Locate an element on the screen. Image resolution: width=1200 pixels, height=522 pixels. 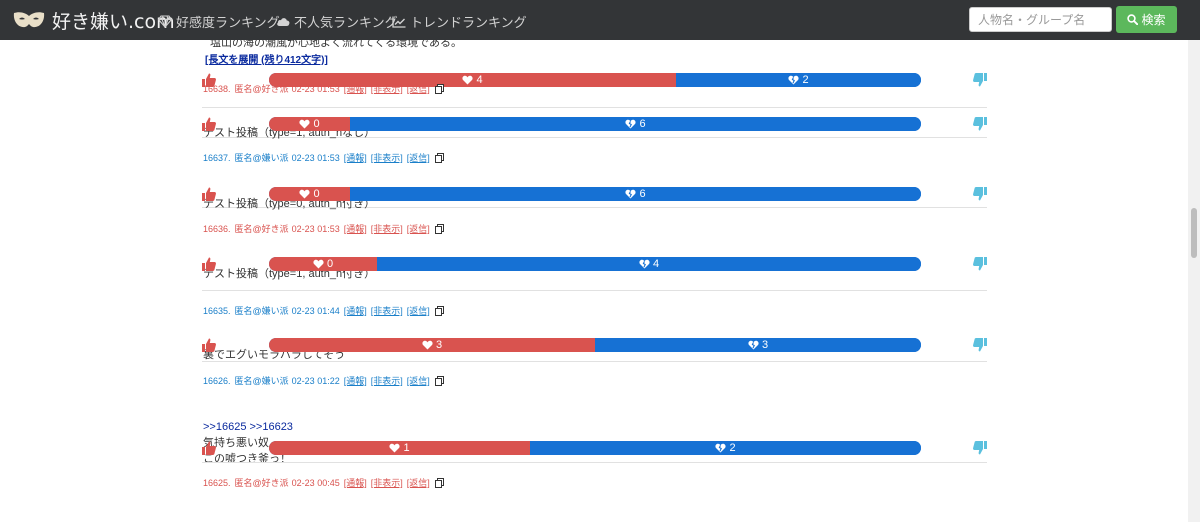
dislike-segment: 2 is located at coordinates (798, 80).